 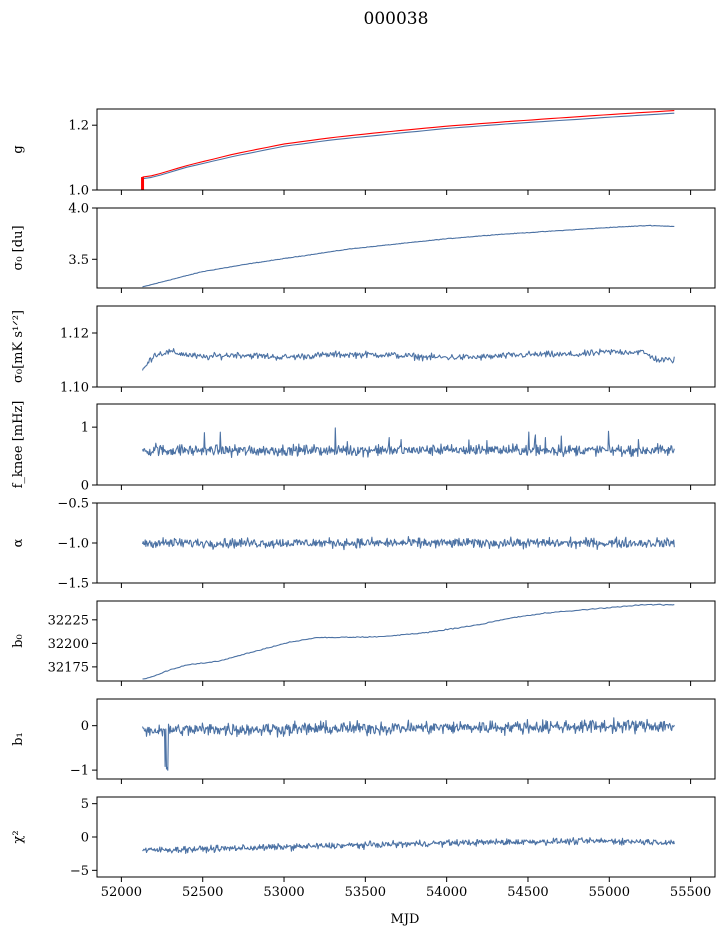 I want to click on x-tick-label: 52000, so click(x=121, y=892).